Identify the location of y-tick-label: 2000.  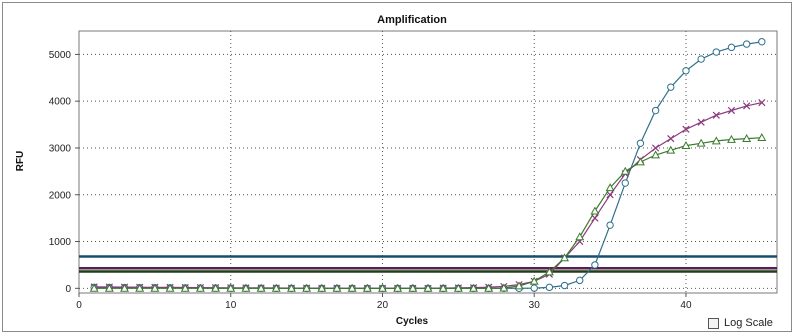
(60, 195).